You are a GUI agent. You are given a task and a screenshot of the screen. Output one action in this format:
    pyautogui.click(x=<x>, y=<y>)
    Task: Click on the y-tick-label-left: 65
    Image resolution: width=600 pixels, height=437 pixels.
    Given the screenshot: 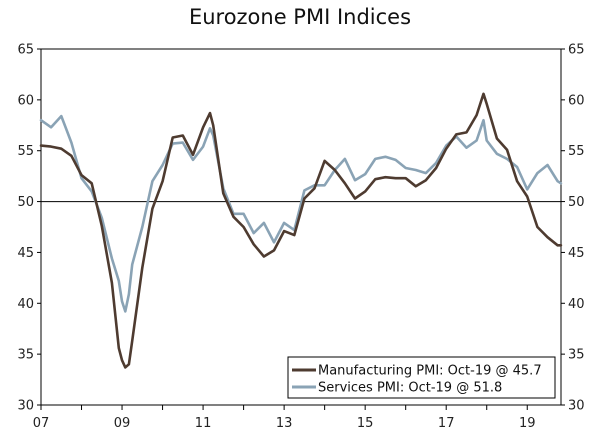 What is the action you would take?
    pyautogui.click(x=25, y=50)
    